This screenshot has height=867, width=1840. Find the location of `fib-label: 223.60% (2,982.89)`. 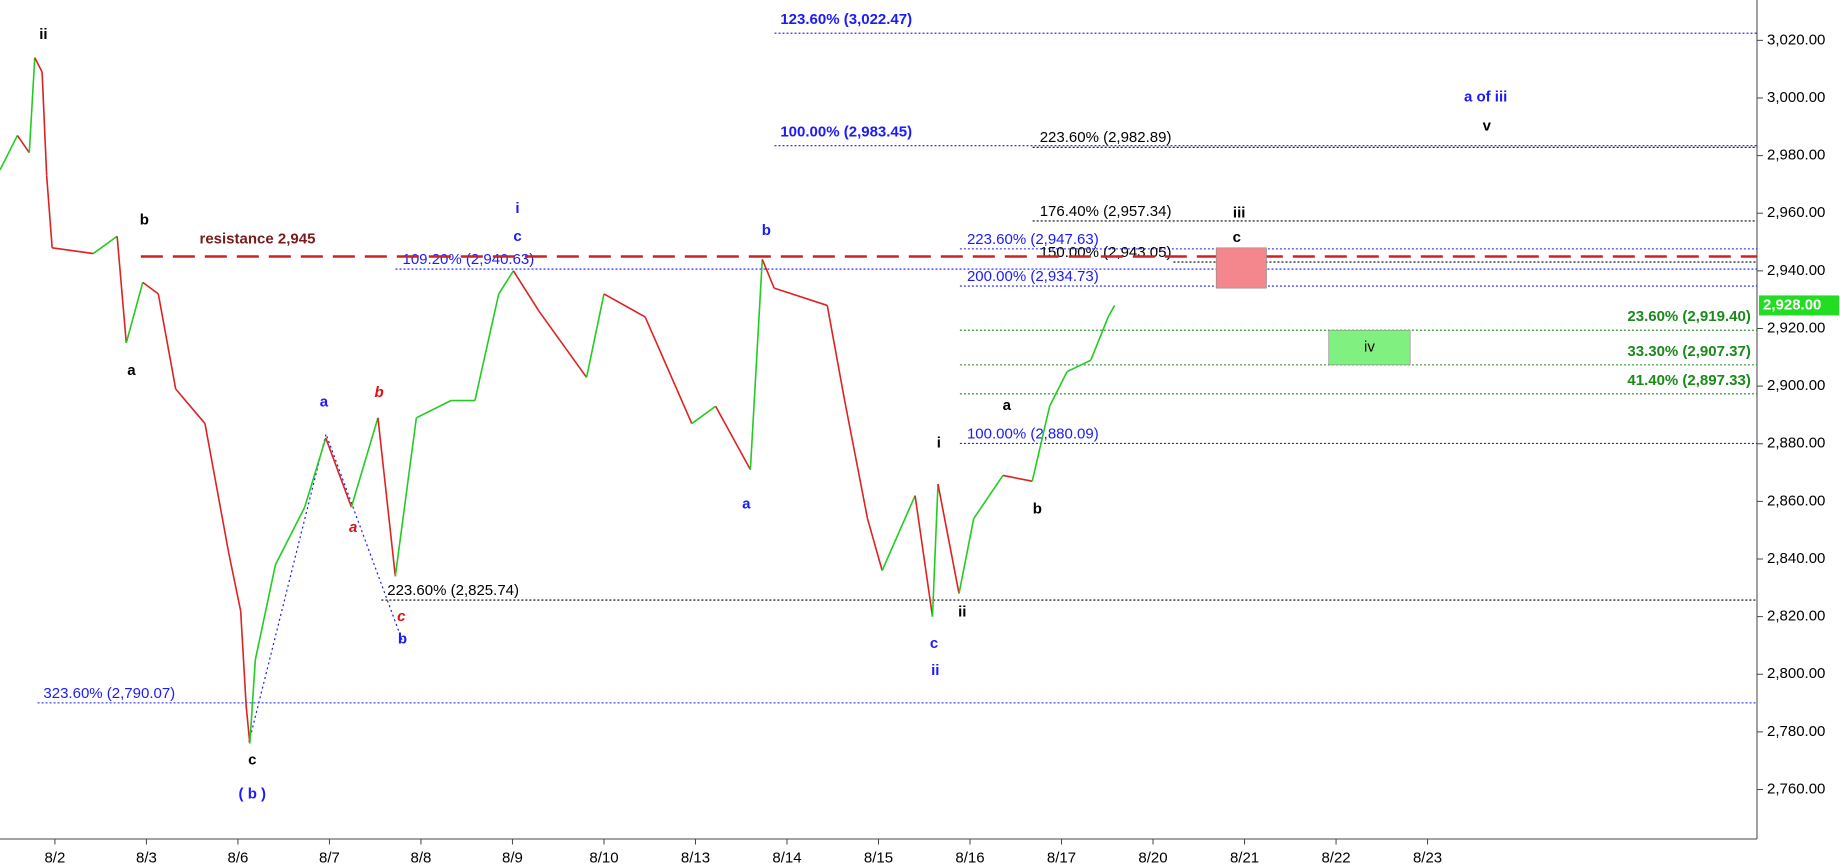

fib-label: 223.60% (2,982.89) is located at coordinates (1106, 137).